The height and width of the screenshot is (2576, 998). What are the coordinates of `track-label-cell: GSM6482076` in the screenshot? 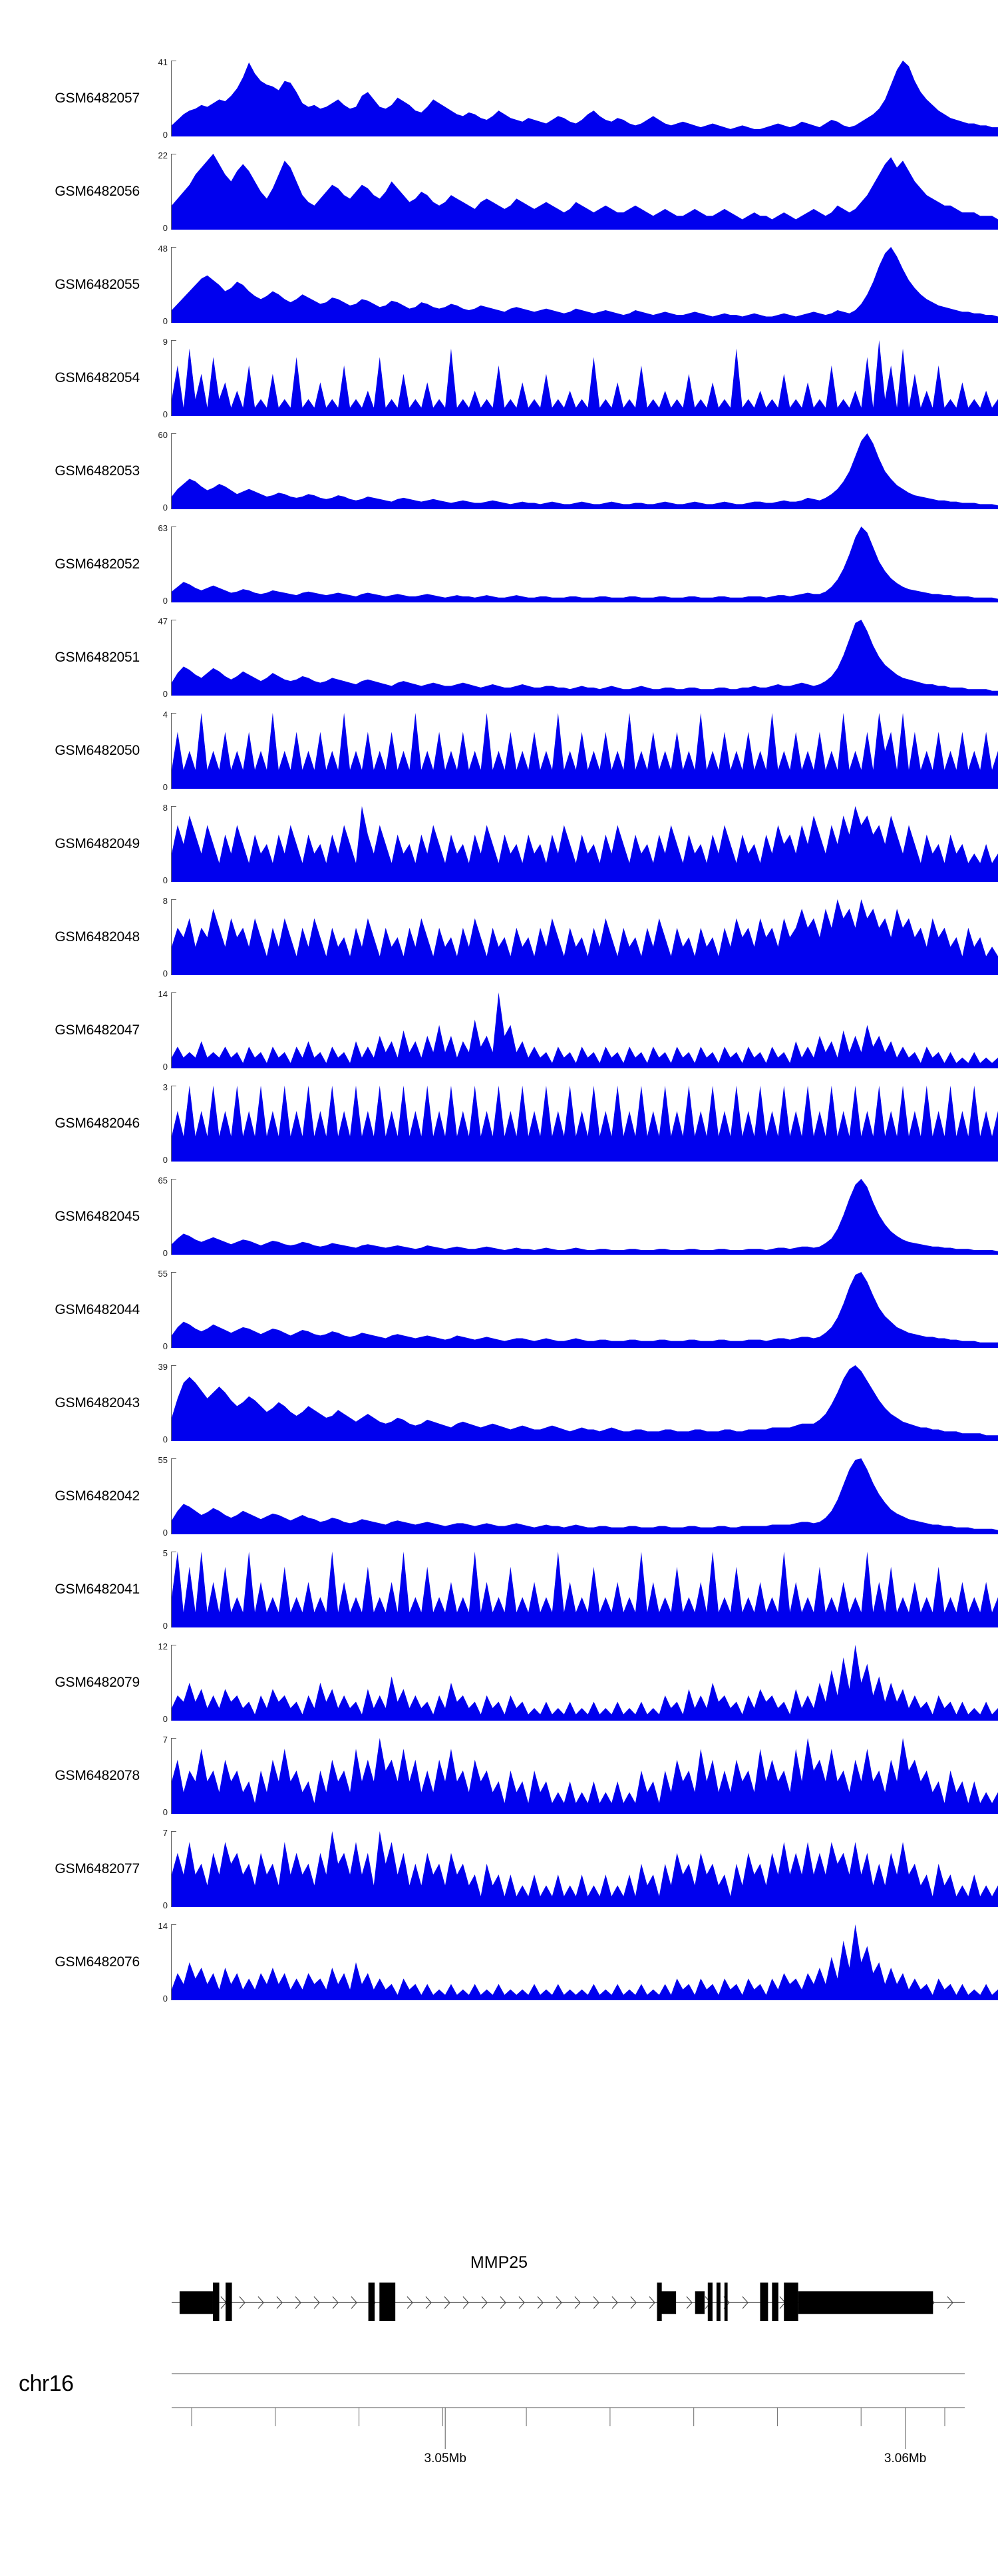 It's located at (72, 1962).